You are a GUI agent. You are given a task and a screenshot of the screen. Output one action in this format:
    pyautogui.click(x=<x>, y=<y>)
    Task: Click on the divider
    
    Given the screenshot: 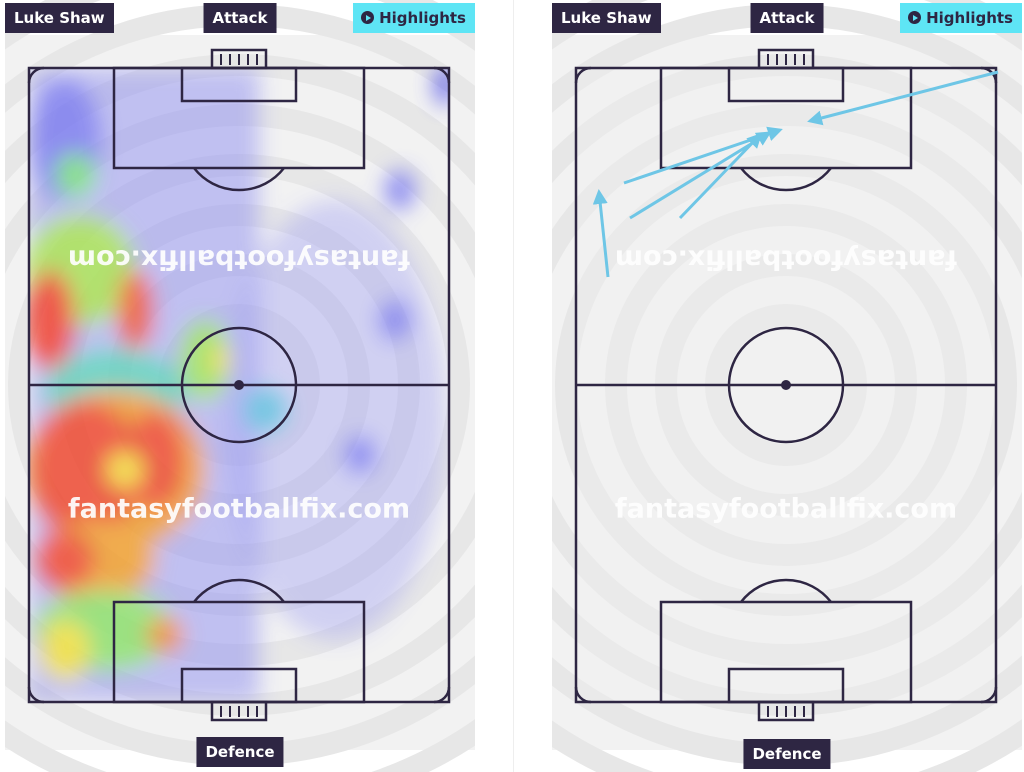 What is the action you would take?
    pyautogui.click(x=513, y=386)
    